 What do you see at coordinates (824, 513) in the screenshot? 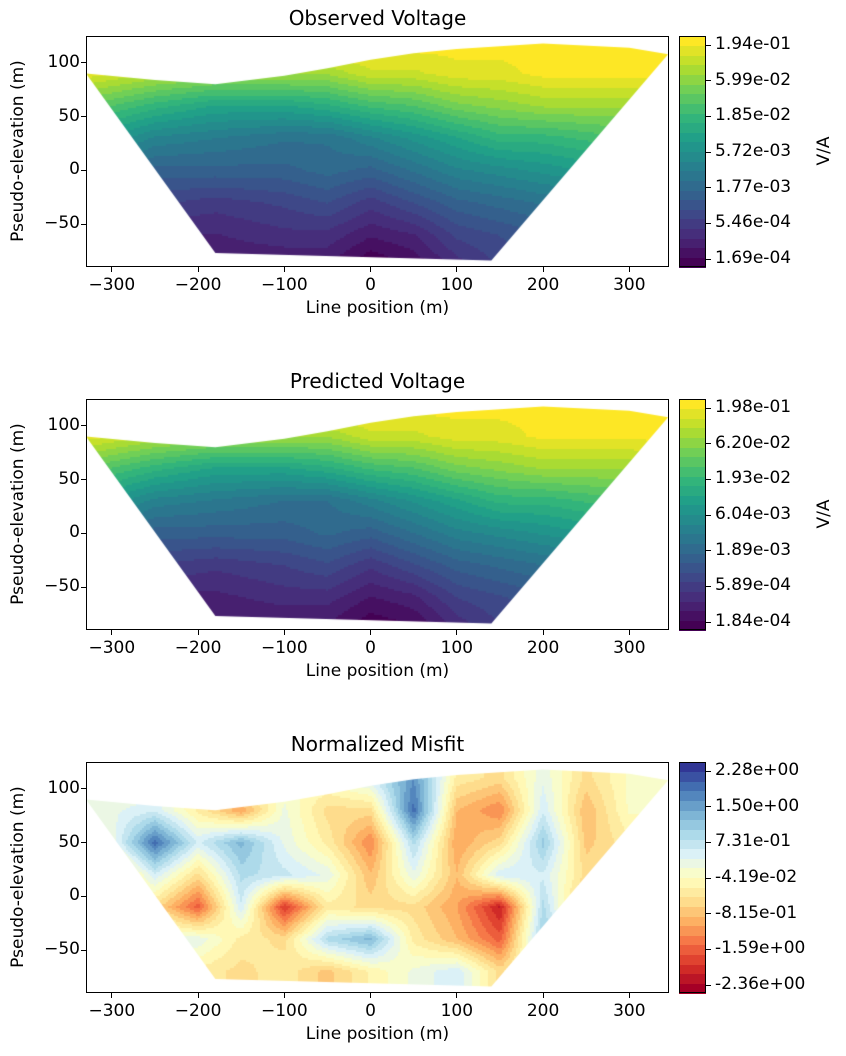
I see `colorbar-label: V/A` at bounding box center [824, 513].